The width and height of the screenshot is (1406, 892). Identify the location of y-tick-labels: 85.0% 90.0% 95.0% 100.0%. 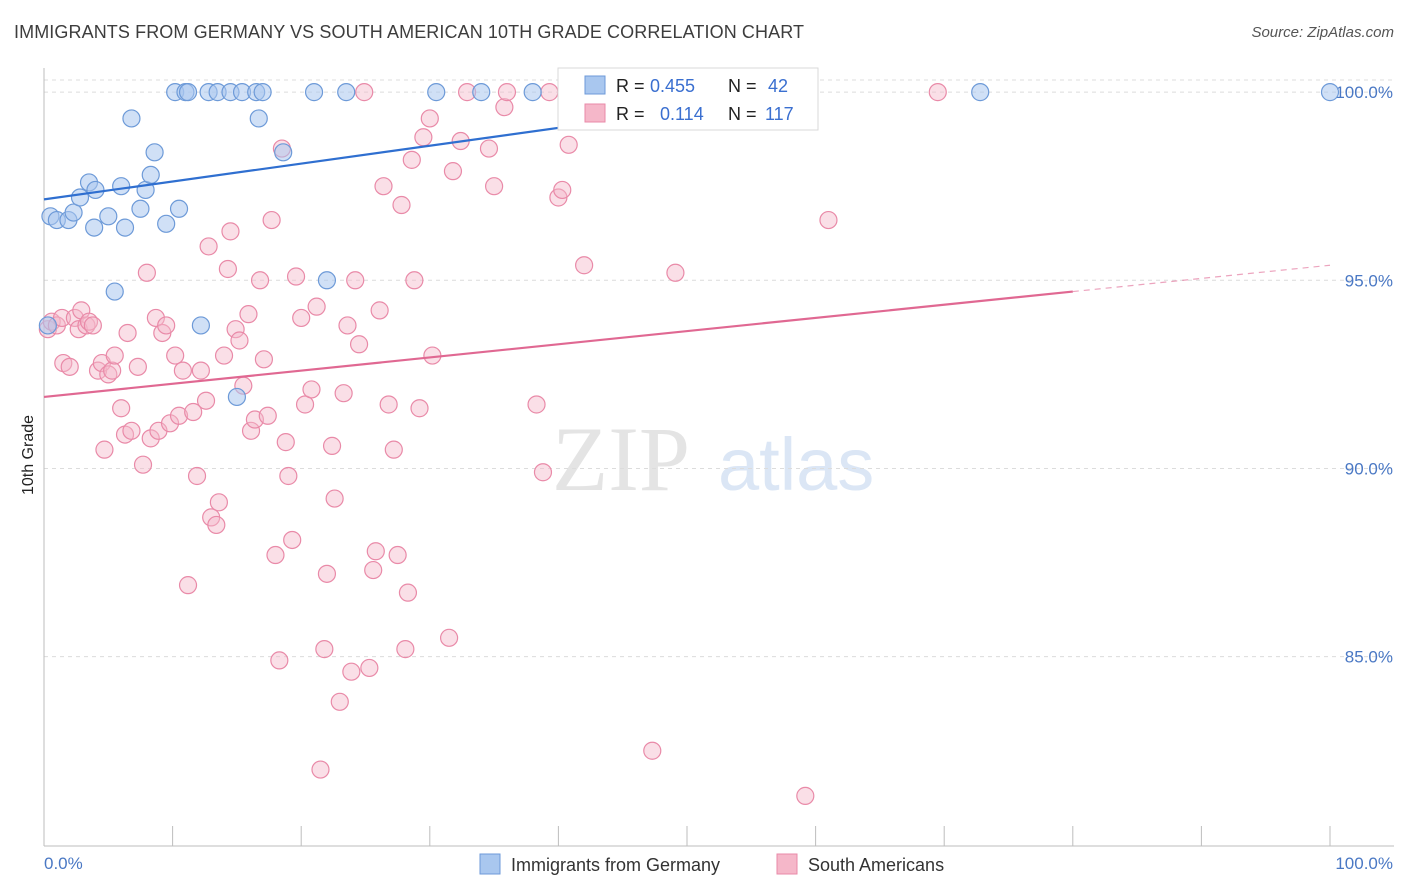
(1364, 375).